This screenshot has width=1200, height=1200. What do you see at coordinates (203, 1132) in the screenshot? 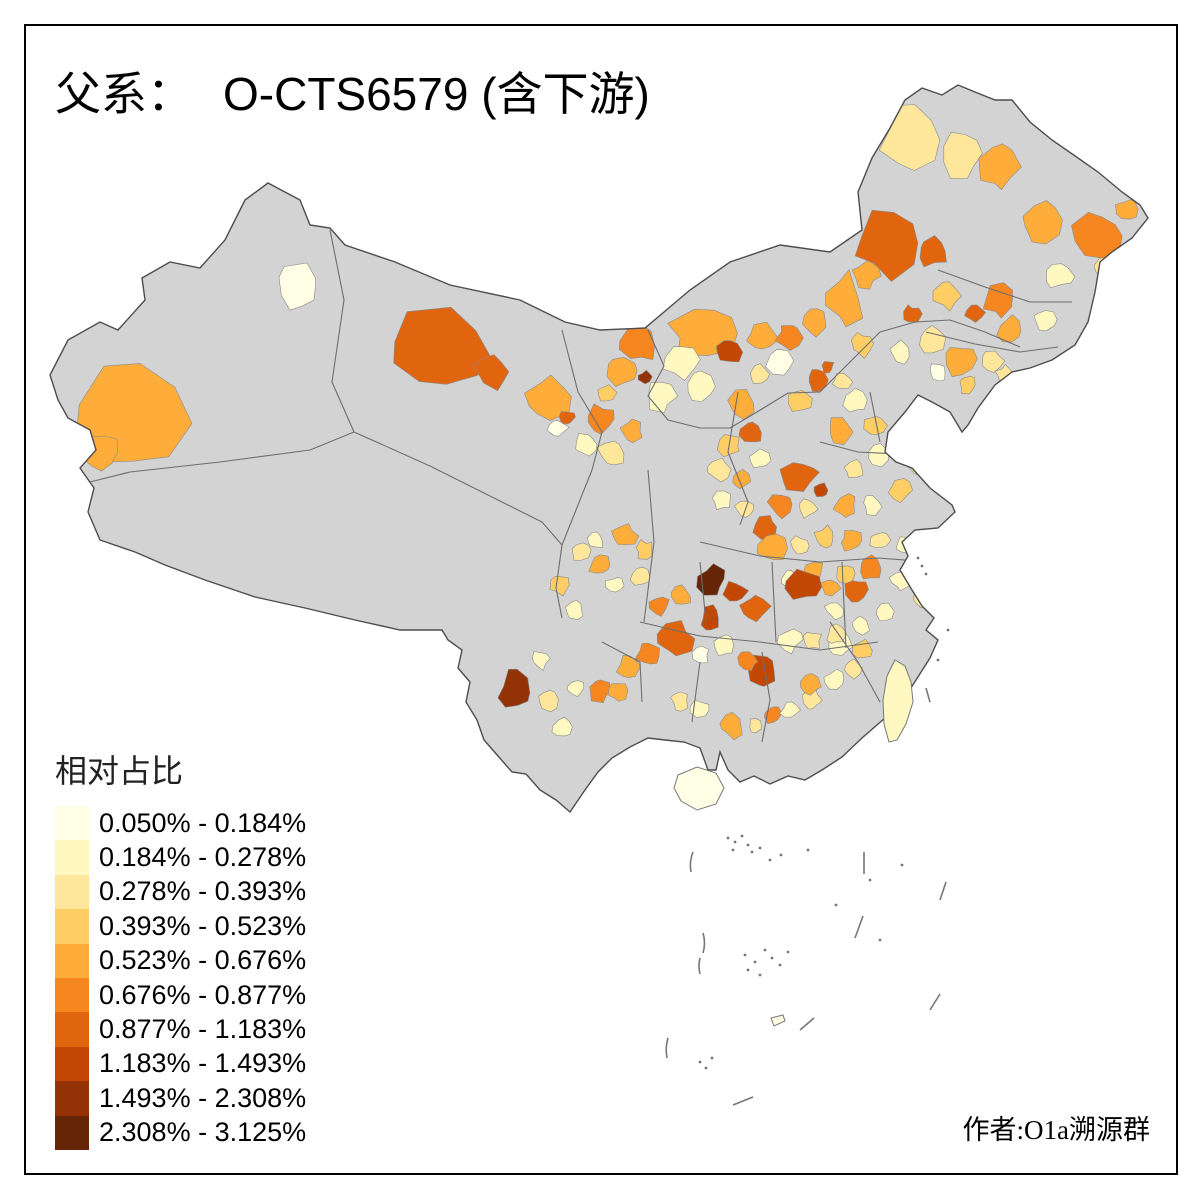
I see `legend-label: 2.308% - 3.125%` at bounding box center [203, 1132].